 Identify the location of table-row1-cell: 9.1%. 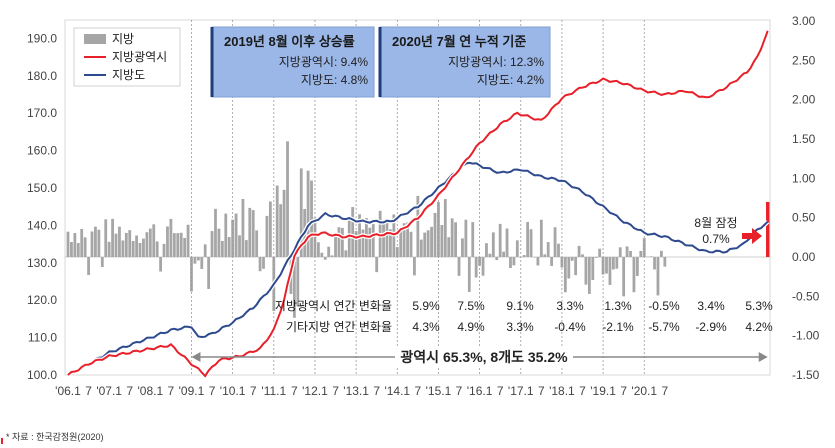
(520, 306).